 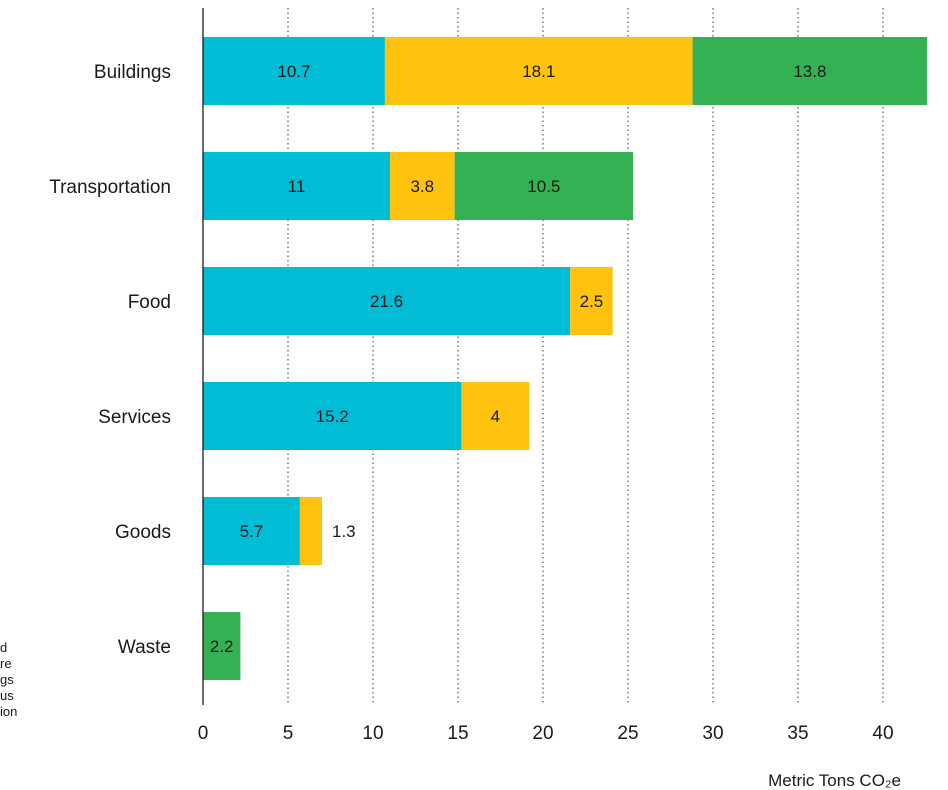 I want to click on side-note-line: us, so click(x=7, y=695).